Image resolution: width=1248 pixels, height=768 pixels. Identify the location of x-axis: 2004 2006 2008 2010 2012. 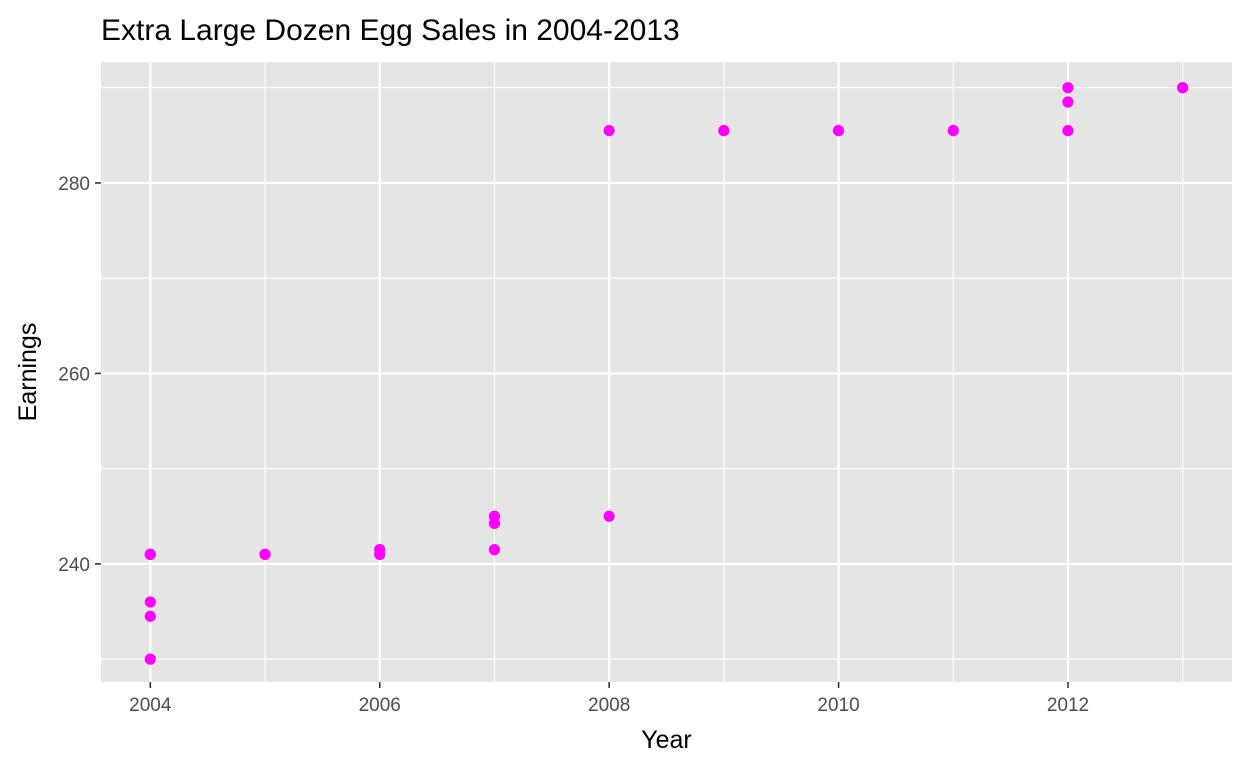
(609, 699).